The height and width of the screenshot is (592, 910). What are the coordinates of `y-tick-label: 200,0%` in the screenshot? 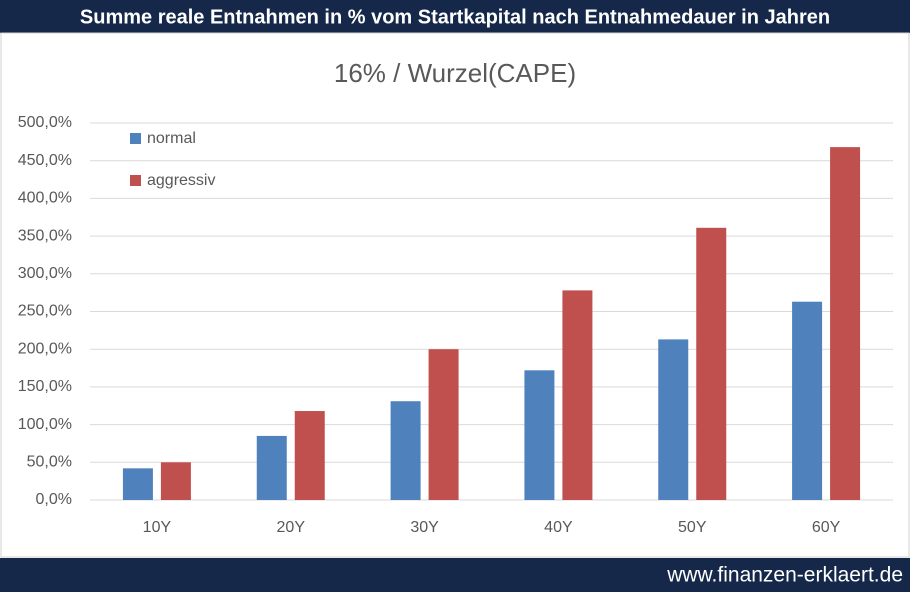 It's located at (45, 348).